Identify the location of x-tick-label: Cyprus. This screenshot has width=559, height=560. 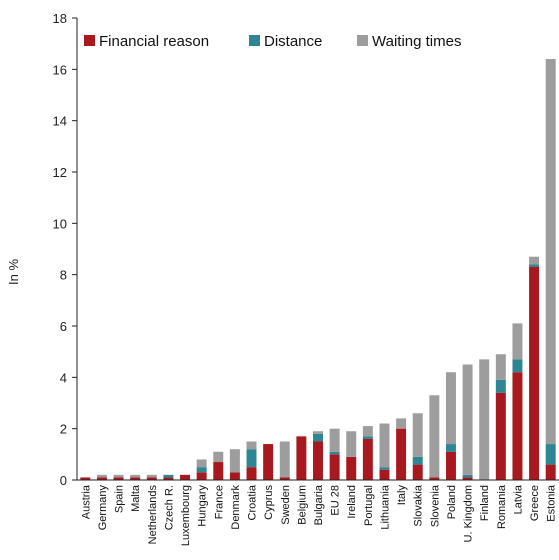
(269, 502).